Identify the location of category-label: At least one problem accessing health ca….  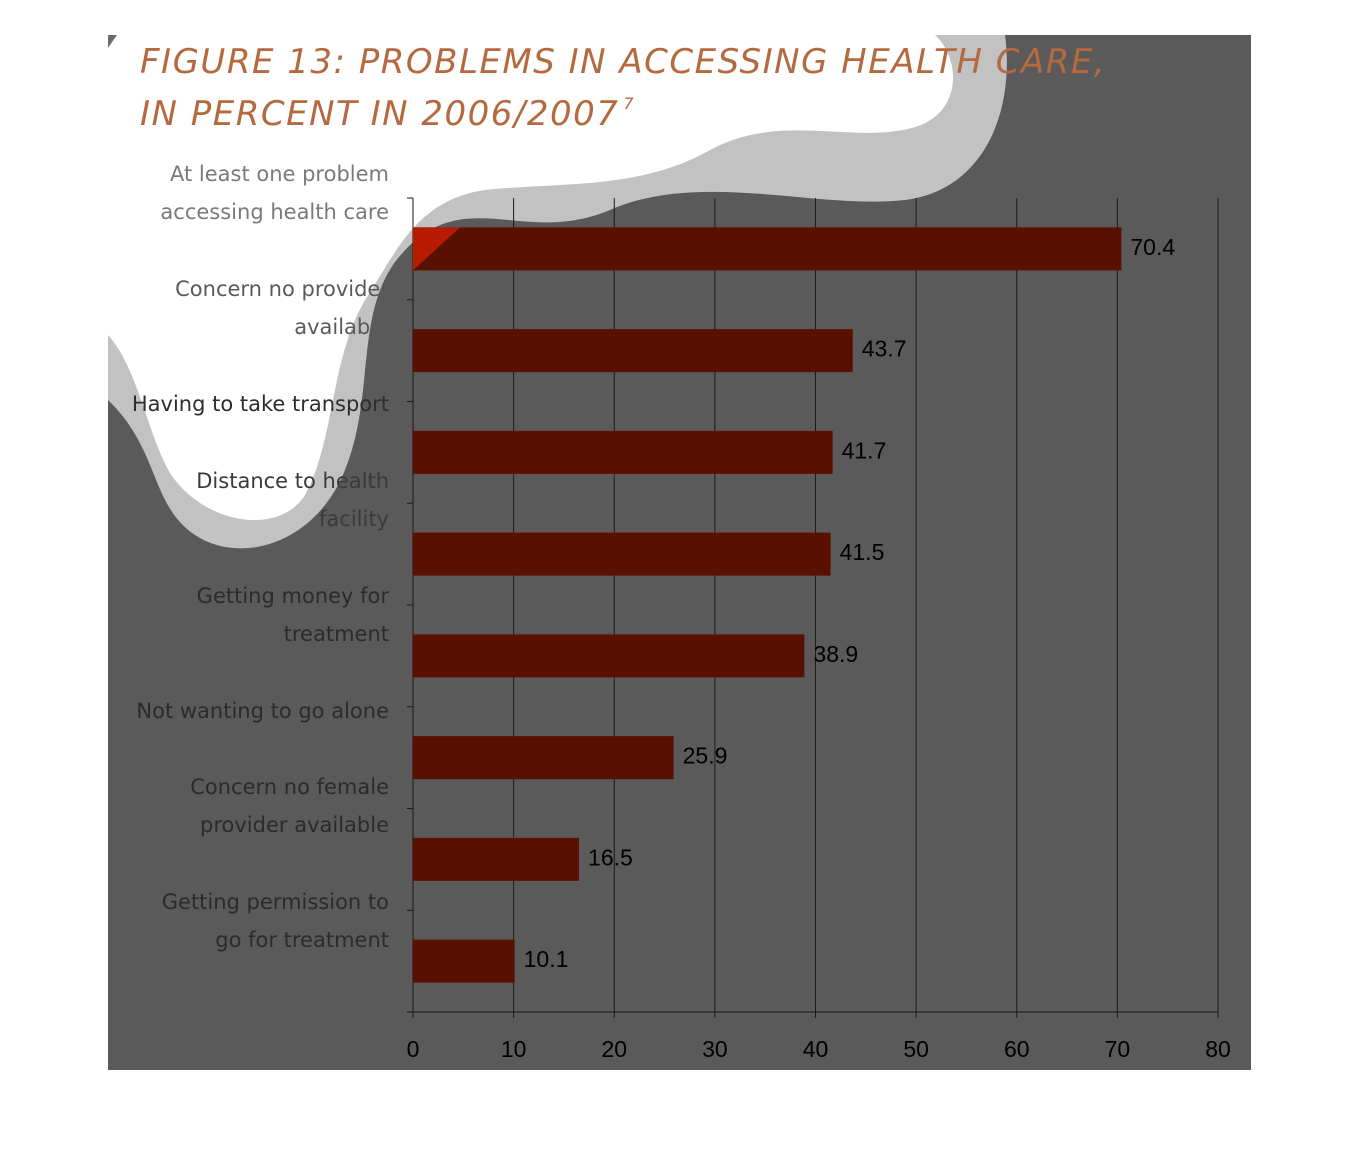
(274, 193).